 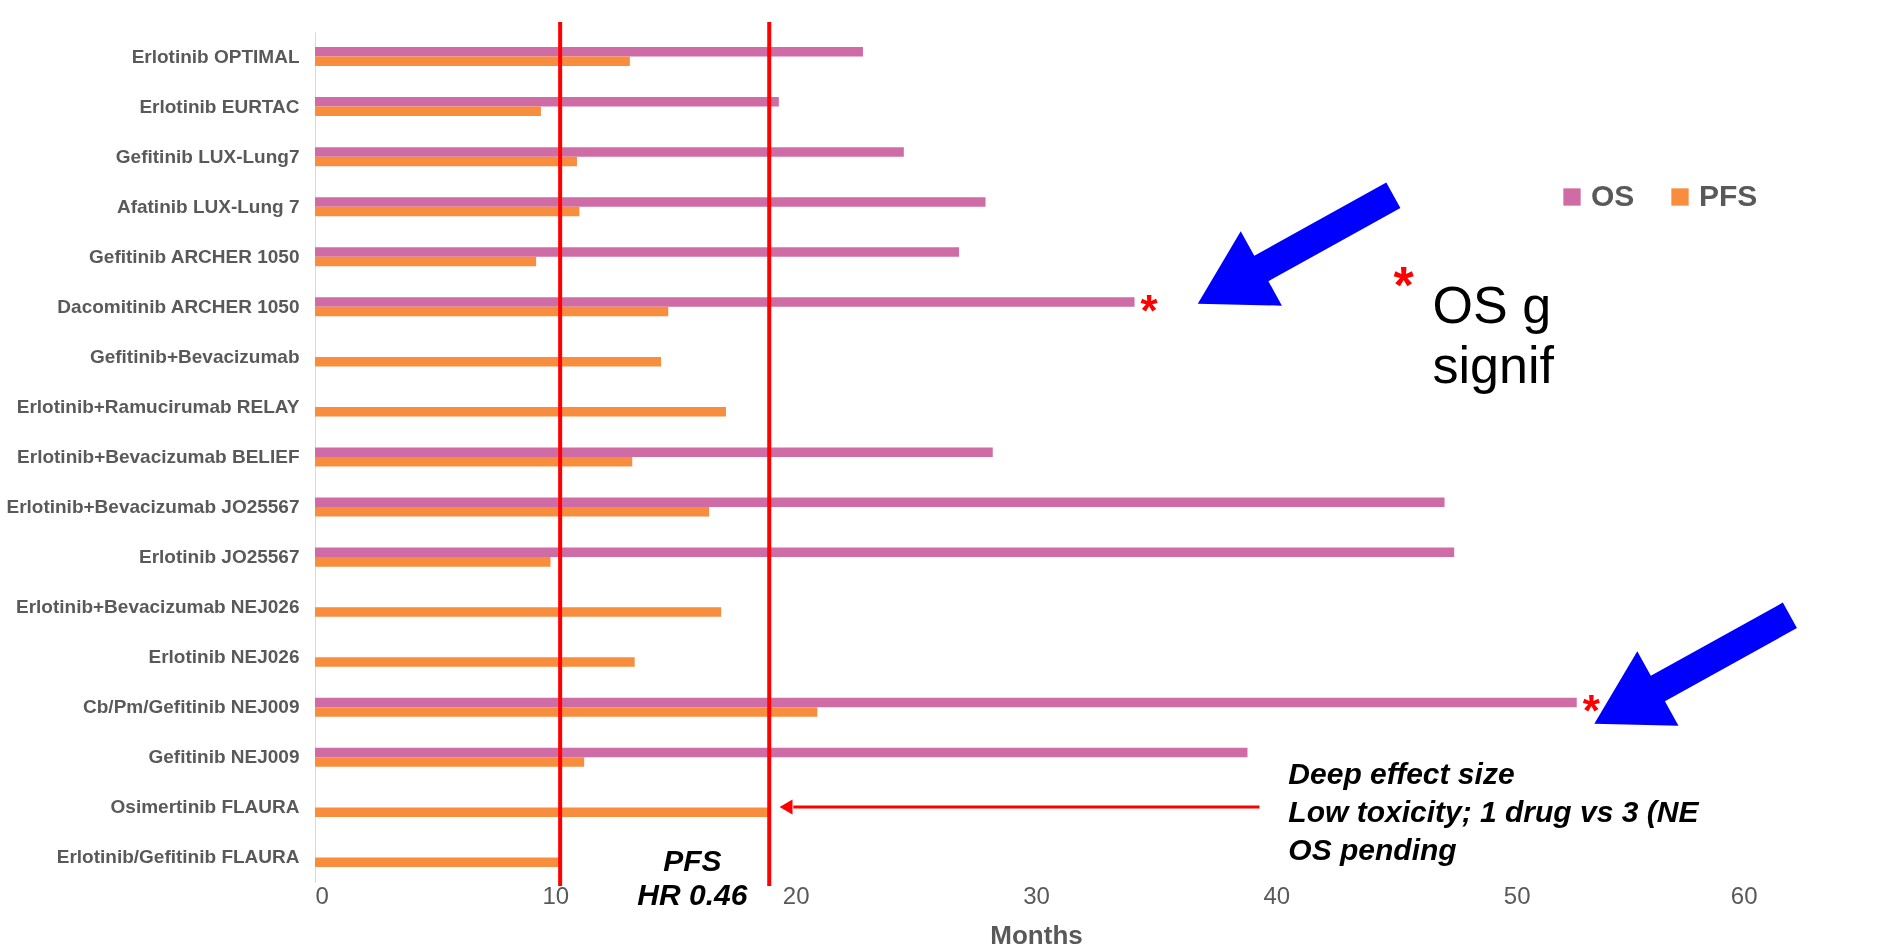 I want to click on y-tick-label: Osimertinib FLAURA, so click(x=205, y=807).